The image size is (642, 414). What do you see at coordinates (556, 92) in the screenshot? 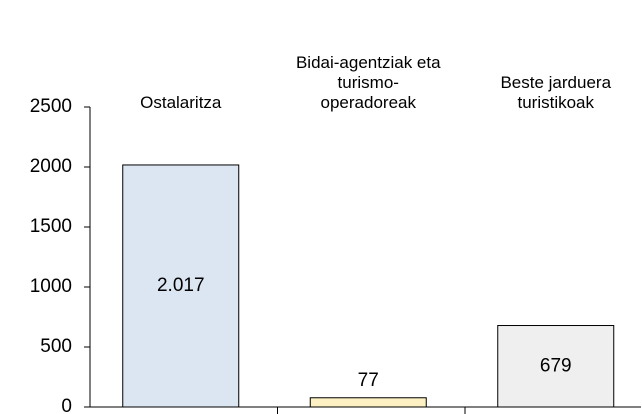
I see `category-label: Beste jarduera turistikoak` at bounding box center [556, 92].